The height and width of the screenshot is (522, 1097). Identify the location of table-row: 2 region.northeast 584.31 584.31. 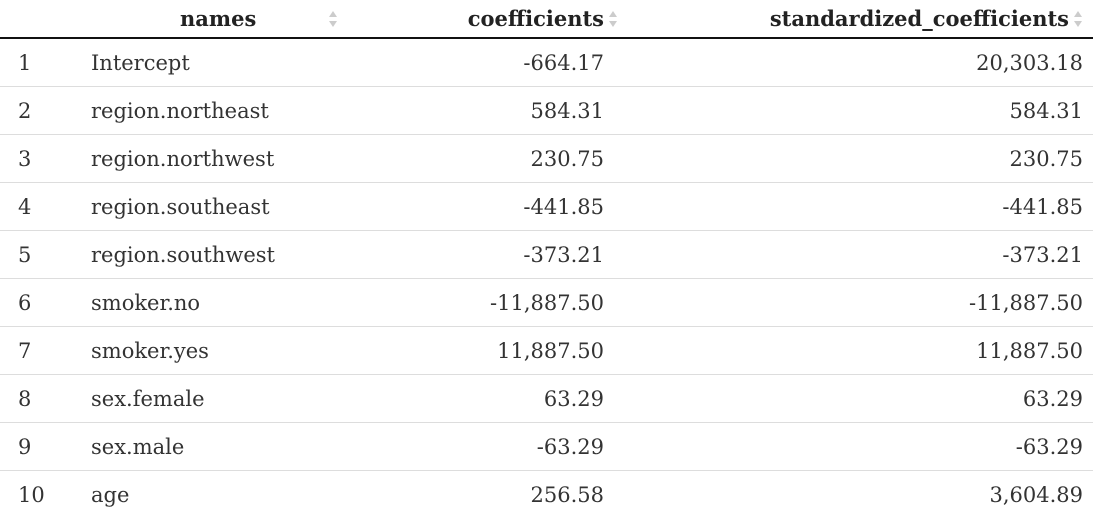
(546, 110).